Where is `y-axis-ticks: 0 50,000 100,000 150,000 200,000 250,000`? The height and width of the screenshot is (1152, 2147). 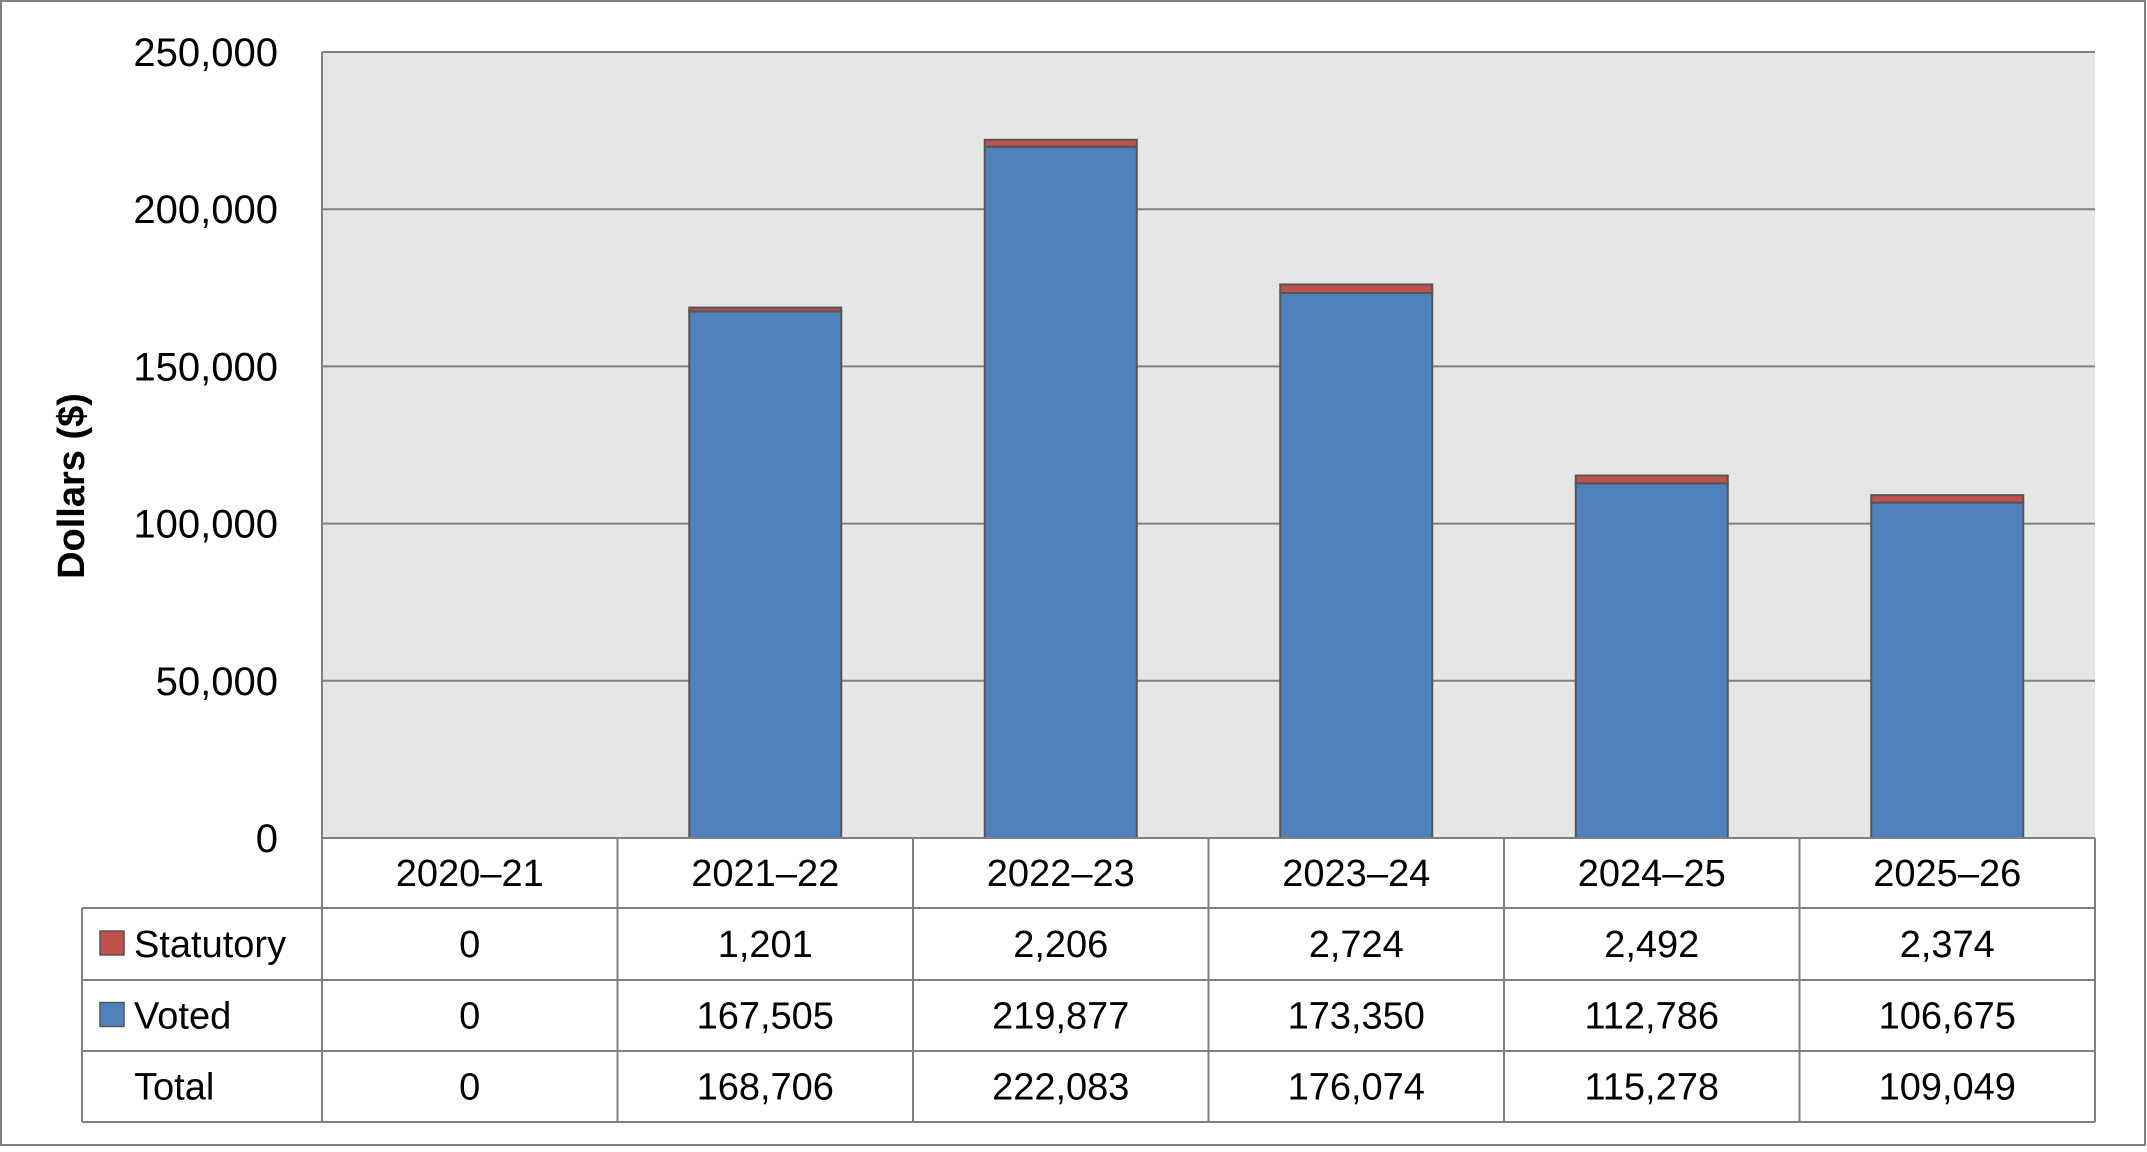
y-axis-ticks: 0 50,000 100,000 150,000 200,000 250,000 is located at coordinates (205, 446).